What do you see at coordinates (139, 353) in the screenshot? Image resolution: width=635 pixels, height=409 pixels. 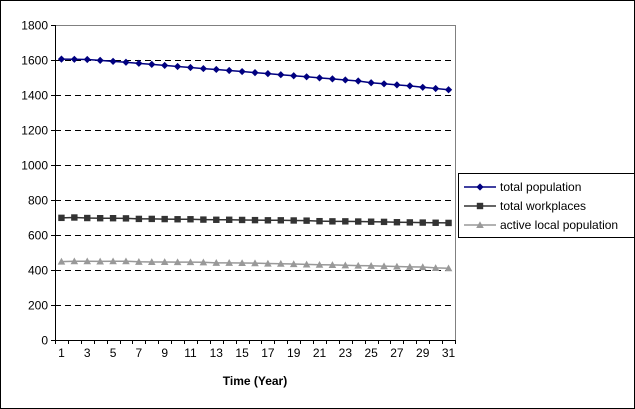 I see `x-tick-label: 7` at bounding box center [139, 353].